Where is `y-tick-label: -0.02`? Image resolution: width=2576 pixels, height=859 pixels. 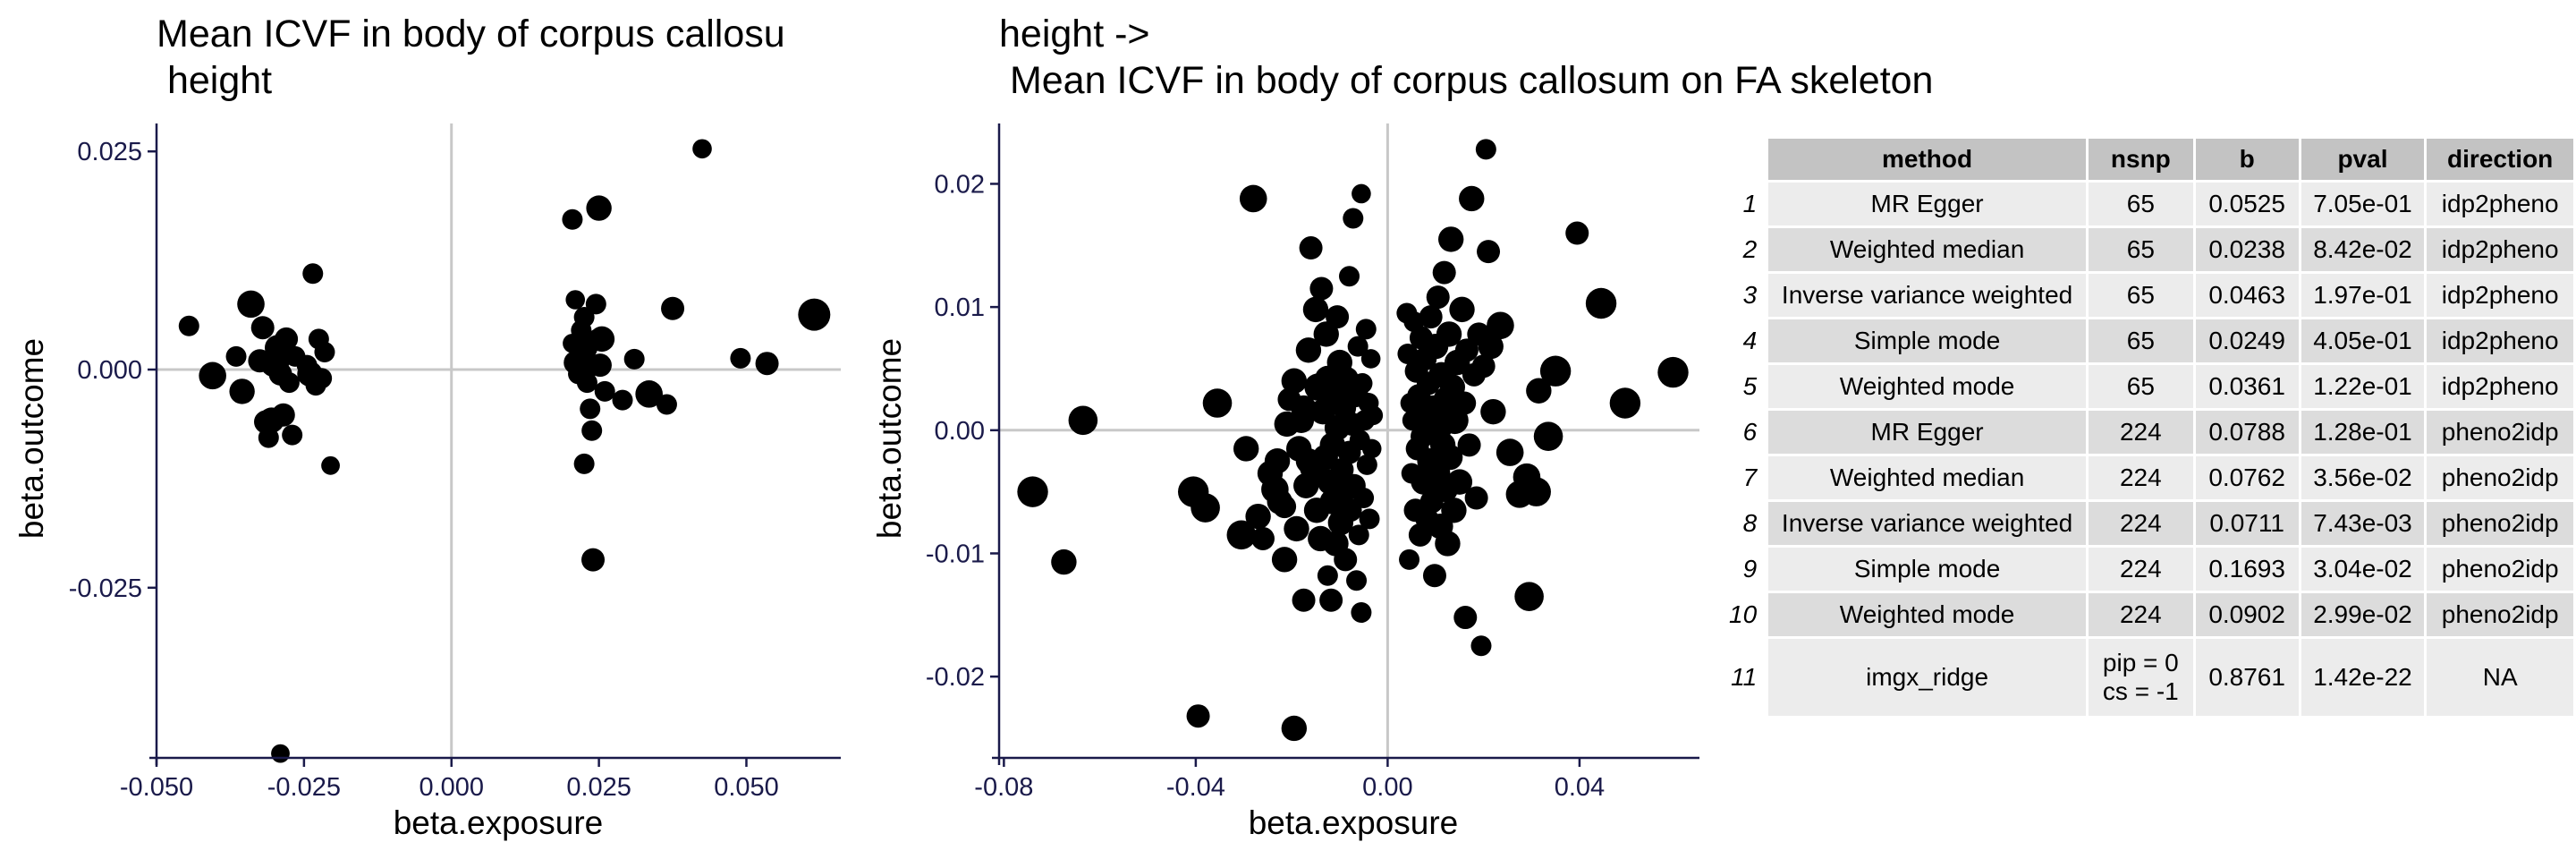 y-tick-label: -0.02 is located at coordinates (955, 677).